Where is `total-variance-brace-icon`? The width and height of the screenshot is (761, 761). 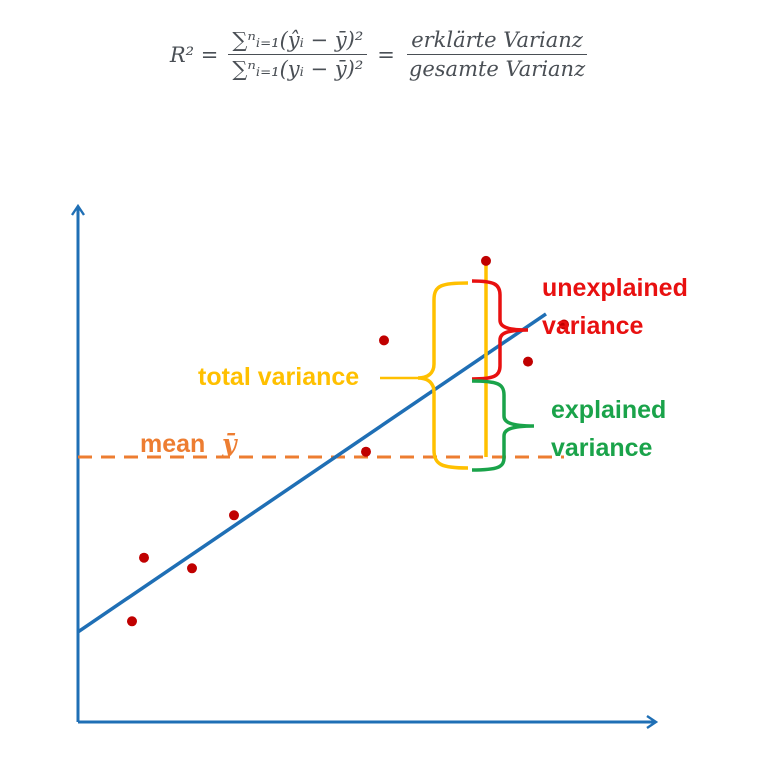
total-variance-brace-icon is located at coordinates (443, 375).